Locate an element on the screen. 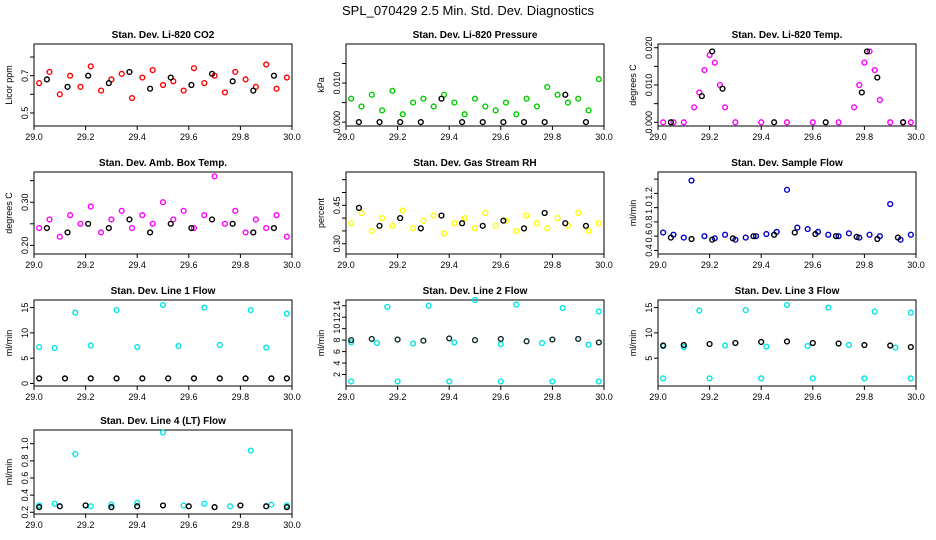 The height and width of the screenshot is (540, 936). y-tick-label: 14 is located at coordinates (337, 306).